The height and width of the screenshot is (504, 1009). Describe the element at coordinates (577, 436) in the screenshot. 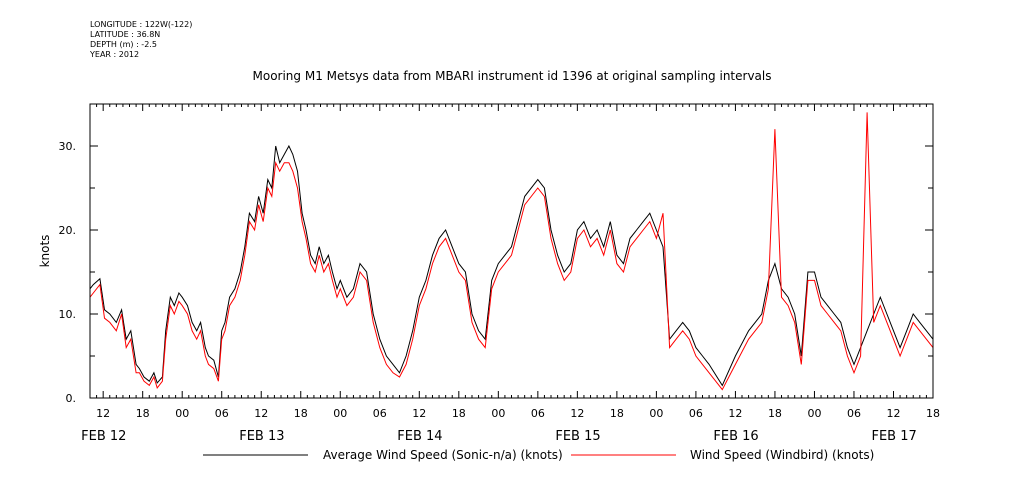

I see `x-date-label: FEB 15` at that location.